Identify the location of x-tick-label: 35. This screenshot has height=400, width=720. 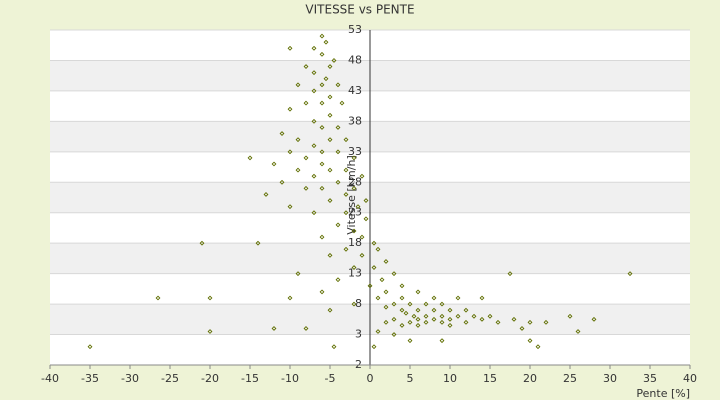
(650, 378).